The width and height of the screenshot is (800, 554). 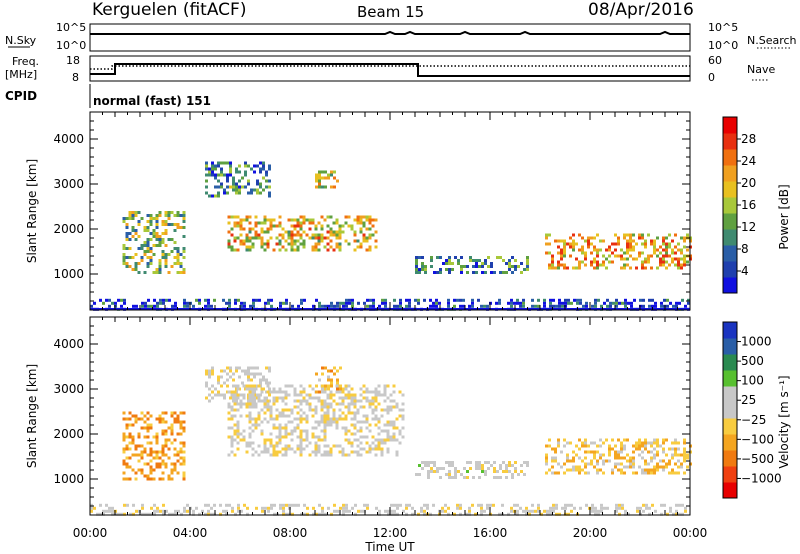 What do you see at coordinates (690, 533) in the screenshot?
I see `x-tick-label: 00:00` at bounding box center [690, 533].